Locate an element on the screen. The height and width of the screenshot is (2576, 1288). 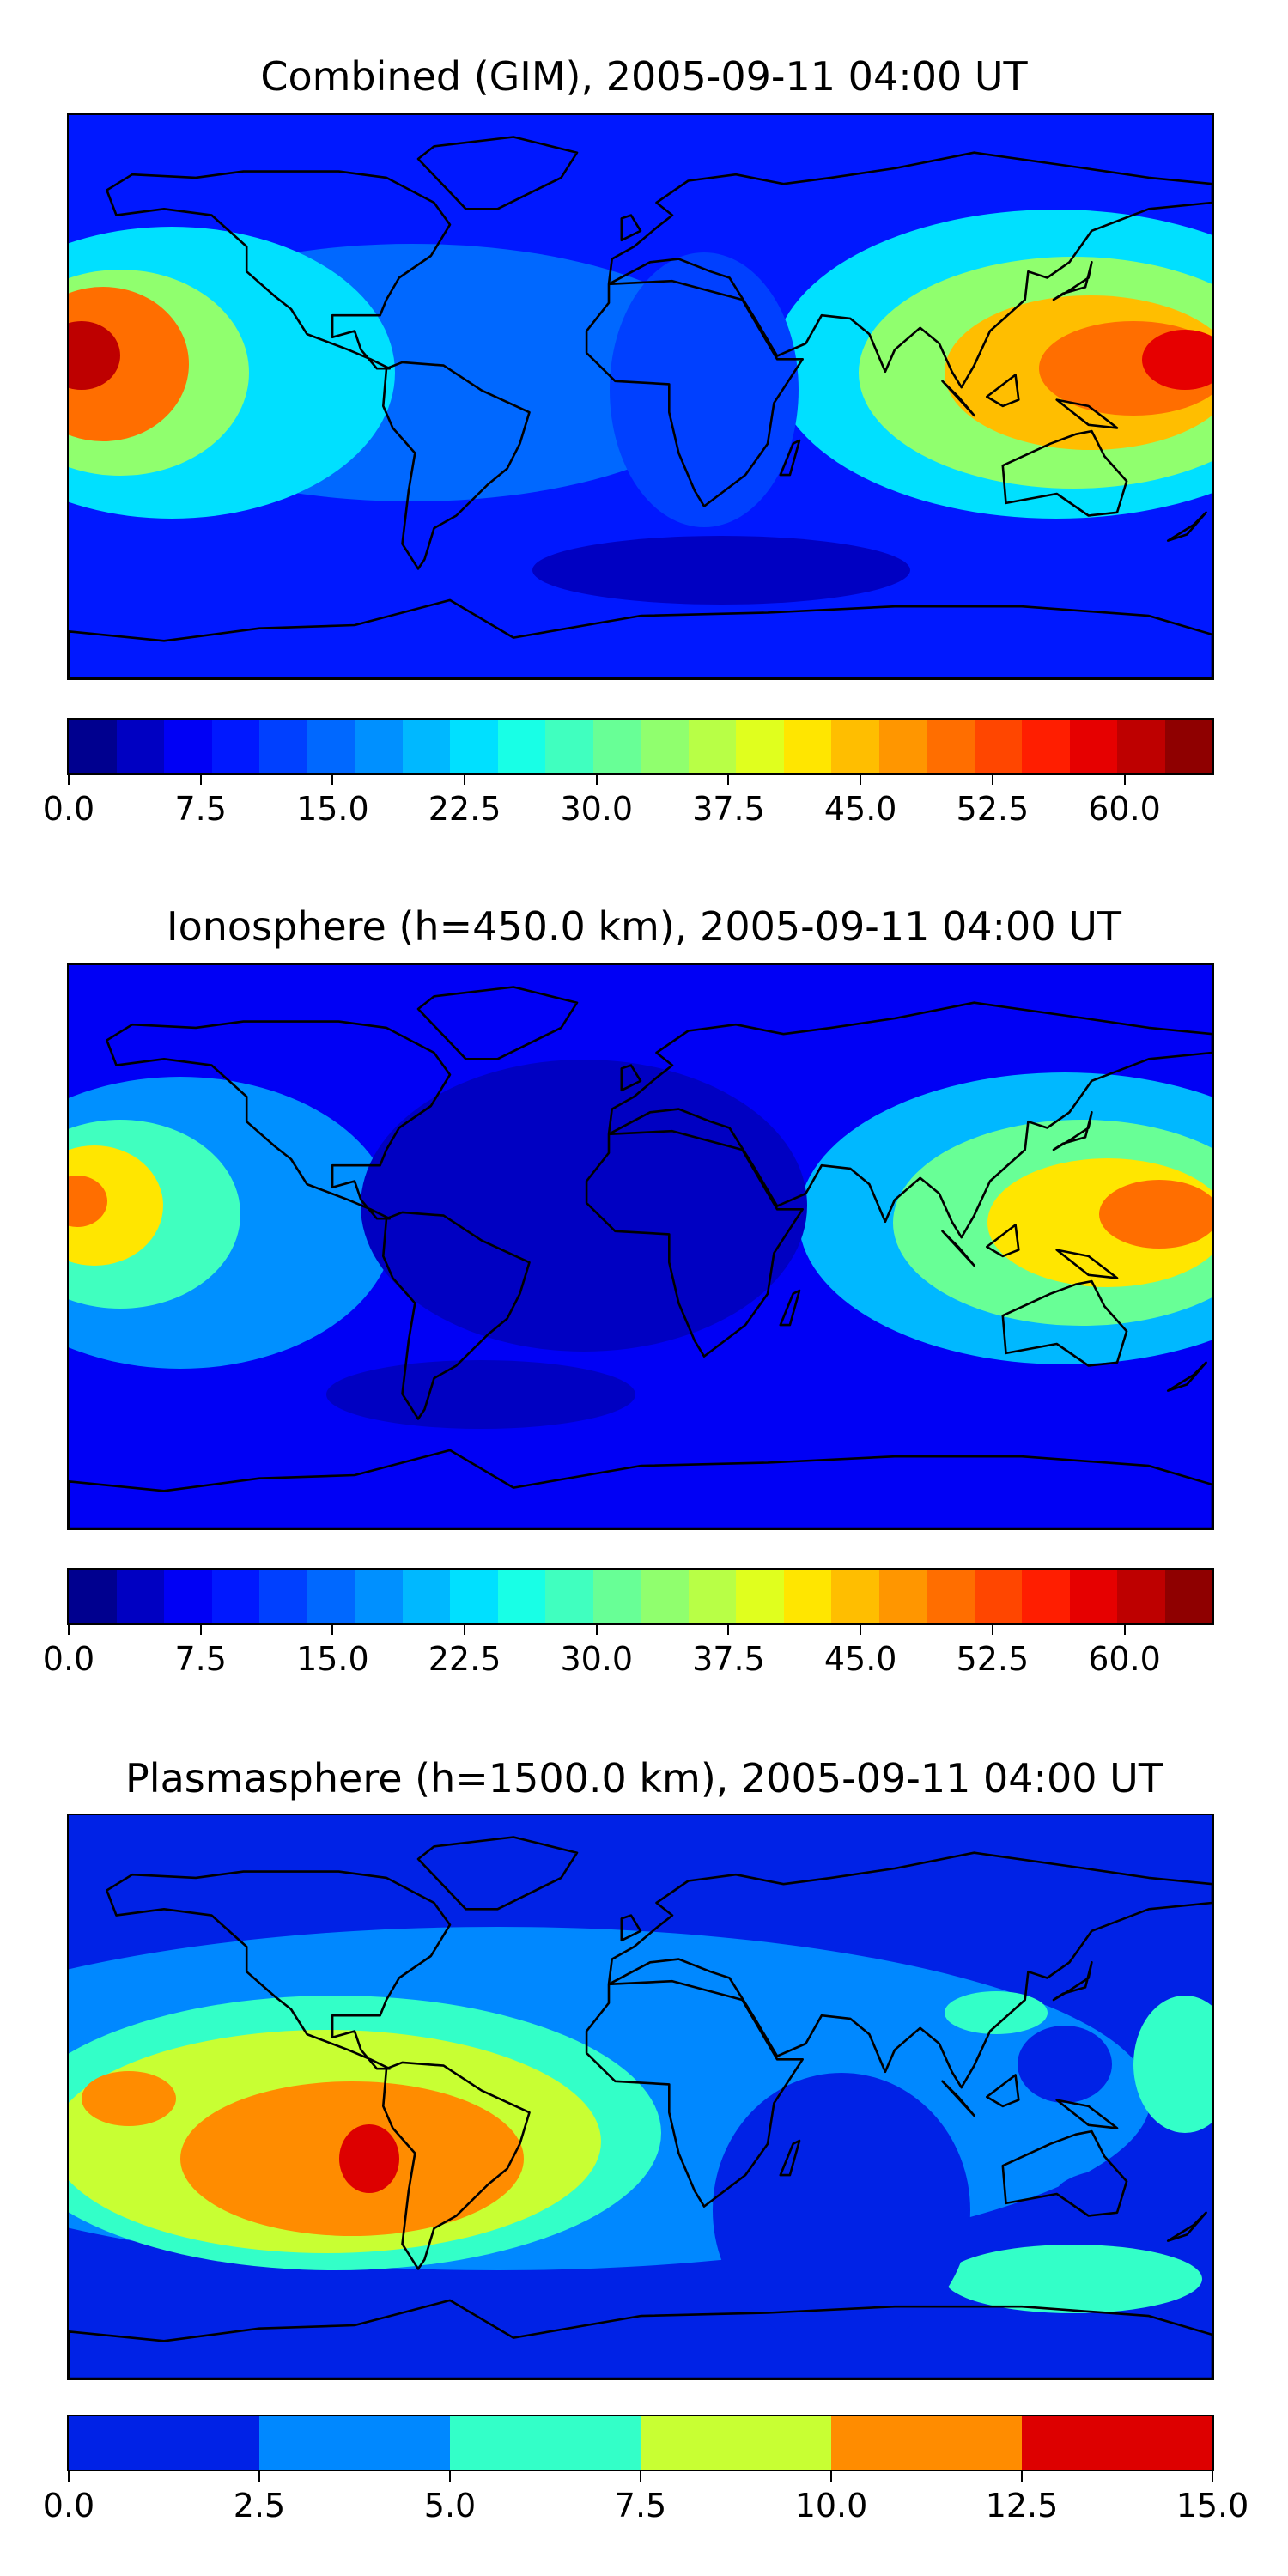
panel-2-colorbar-ticks: 0.0 7.5 15.0 22.5 30.0 37.5 45.0 52.5 60.0 is located at coordinates (629, 1652).